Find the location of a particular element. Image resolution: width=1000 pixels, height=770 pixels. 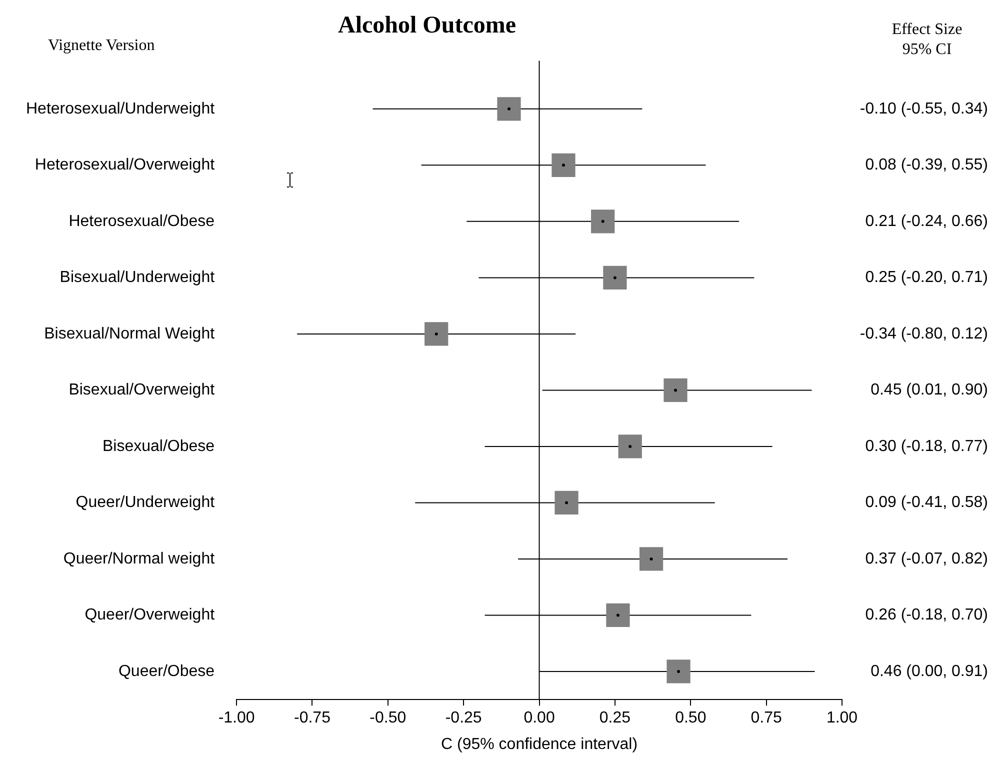

x-tick-label: -0.50 is located at coordinates (388, 718).